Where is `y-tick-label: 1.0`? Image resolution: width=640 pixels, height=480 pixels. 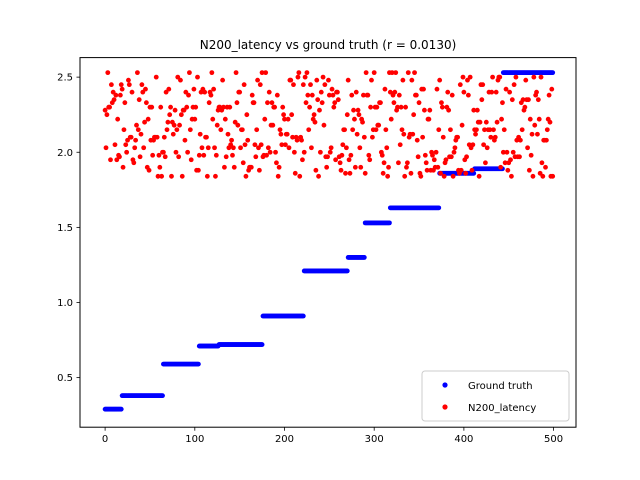
y-tick-label: 1.0 is located at coordinates (65, 303).